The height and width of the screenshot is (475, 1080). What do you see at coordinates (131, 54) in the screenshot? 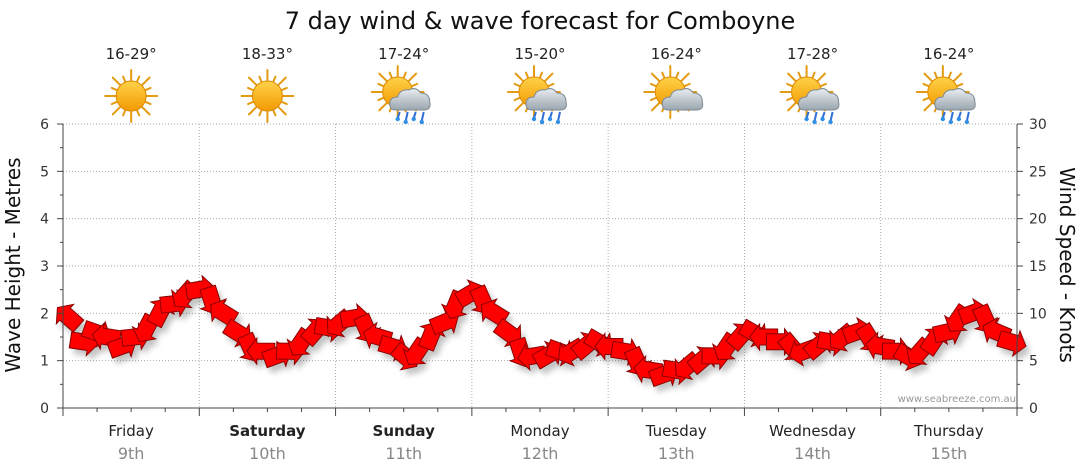
I see `temp-range-label: 16-29°` at bounding box center [131, 54].